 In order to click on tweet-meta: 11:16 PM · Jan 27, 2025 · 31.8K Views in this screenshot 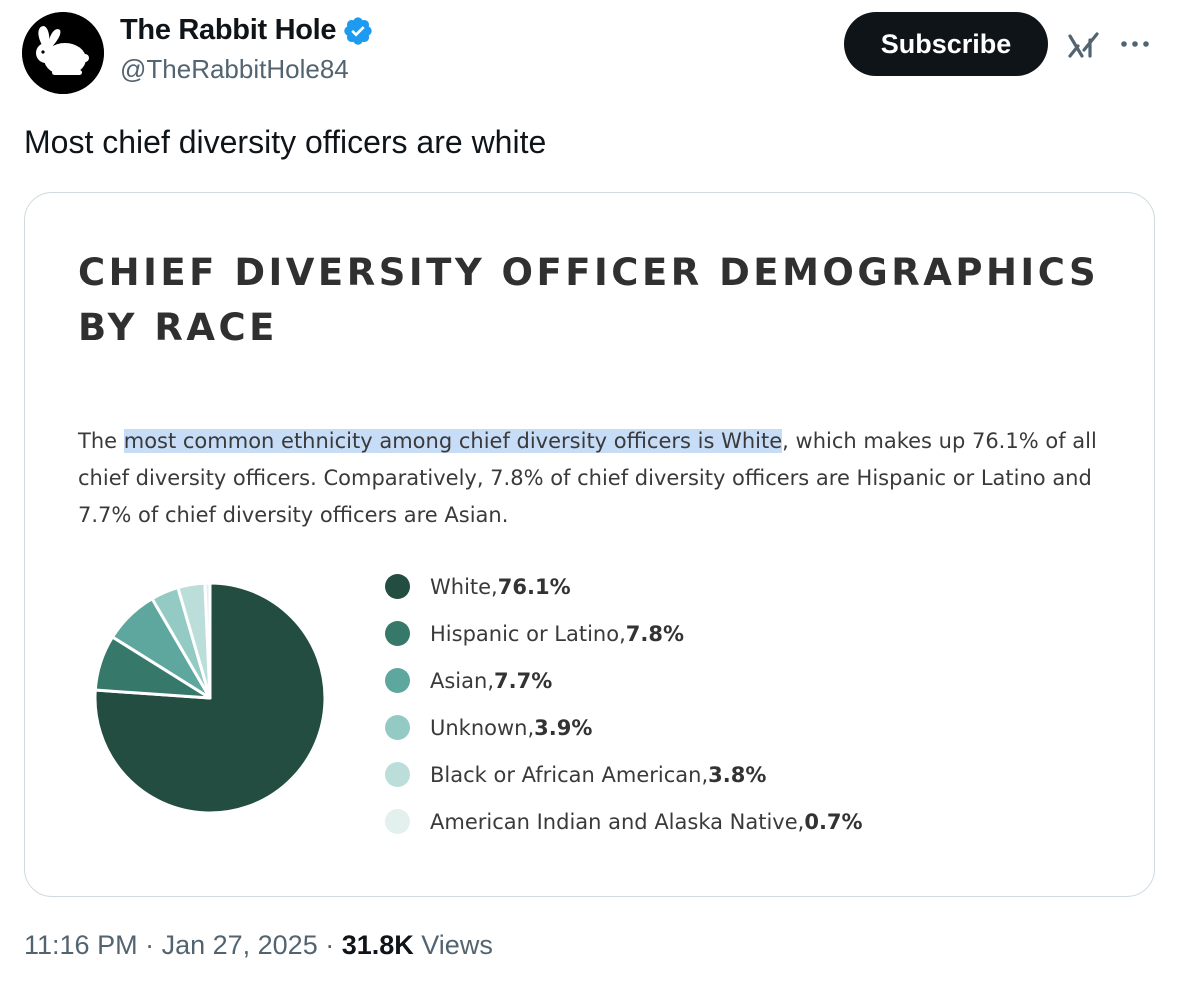, I will do `click(258, 945)`.